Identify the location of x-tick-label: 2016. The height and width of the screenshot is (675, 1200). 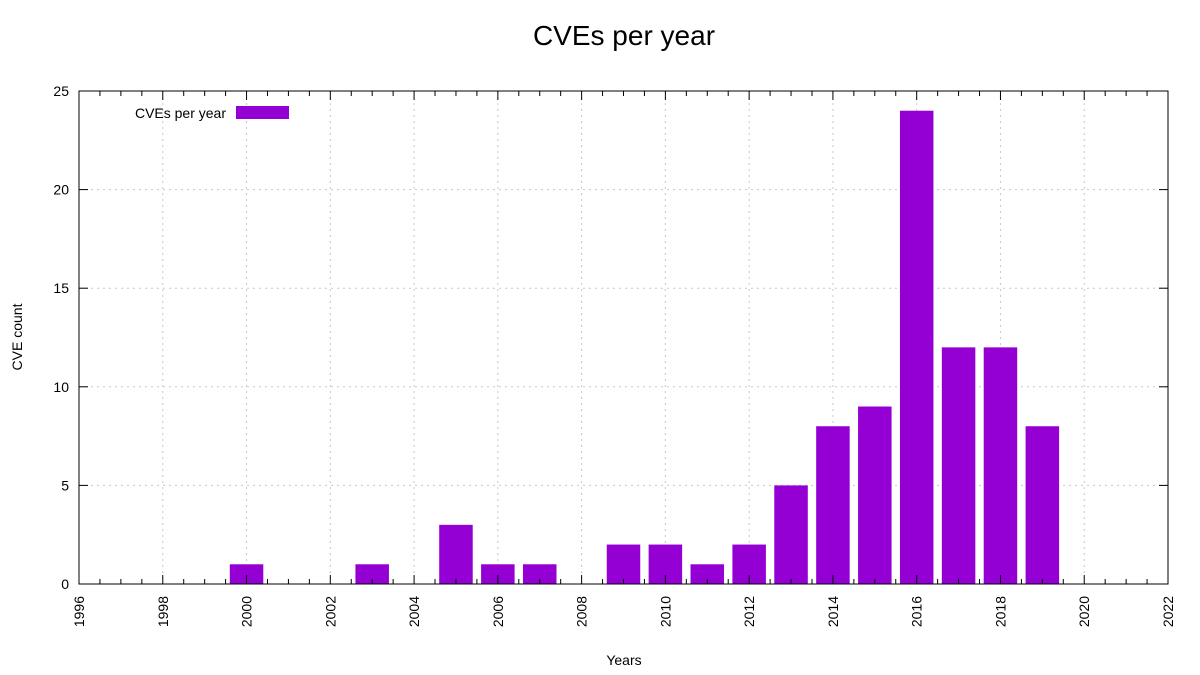
(917, 611).